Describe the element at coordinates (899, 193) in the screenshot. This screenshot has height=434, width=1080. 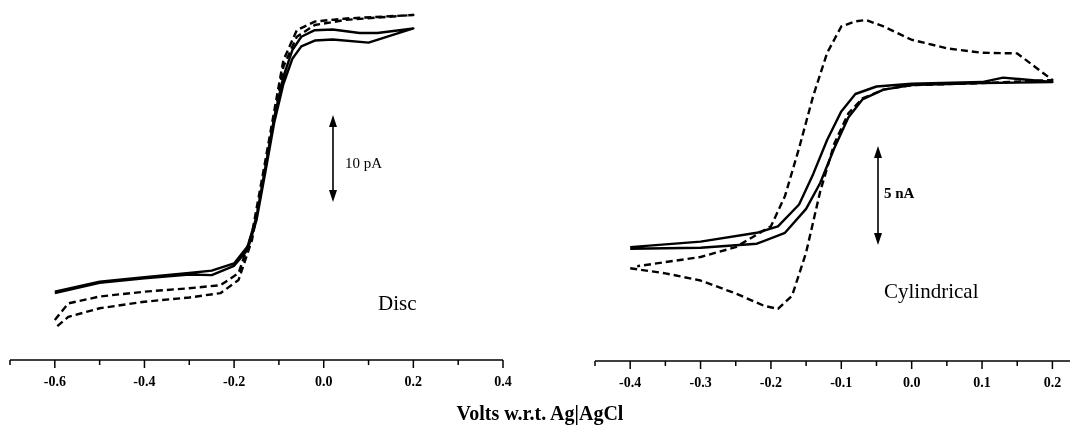
I see `annotation: 5 nA` at that location.